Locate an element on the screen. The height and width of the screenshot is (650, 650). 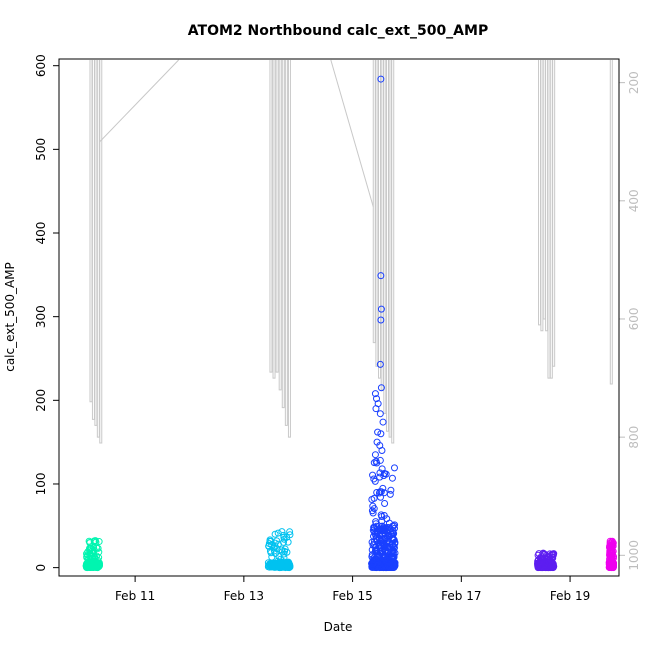
y-tick-label: 500 is located at coordinates (41, 149).